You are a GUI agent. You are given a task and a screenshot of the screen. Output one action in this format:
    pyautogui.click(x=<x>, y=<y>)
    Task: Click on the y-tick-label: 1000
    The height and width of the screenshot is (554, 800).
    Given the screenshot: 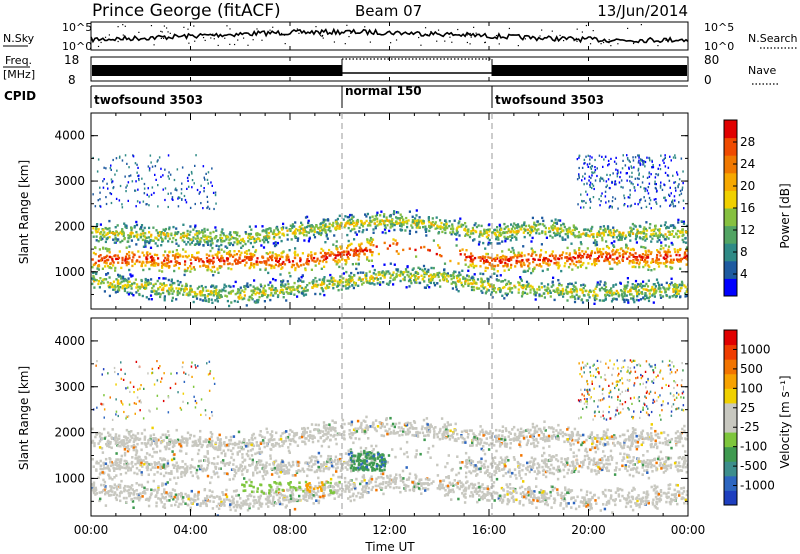 What is the action you would take?
    pyautogui.click(x=69, y=272)
    